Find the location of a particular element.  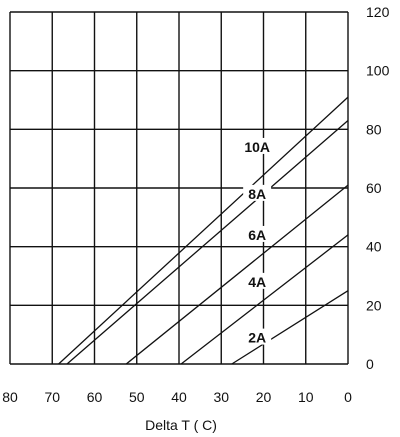

x-tick-label: 80 is located at coordinates (10, 397).